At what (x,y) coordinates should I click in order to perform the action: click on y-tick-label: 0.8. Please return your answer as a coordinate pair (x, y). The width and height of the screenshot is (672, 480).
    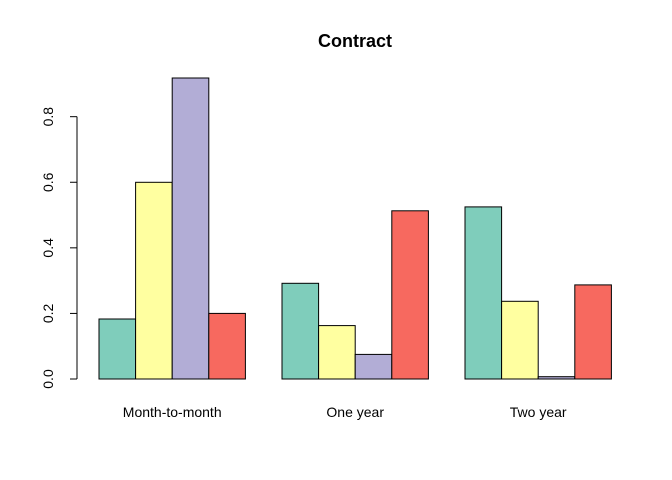
    Looking at the image, I should click on (48, 117).